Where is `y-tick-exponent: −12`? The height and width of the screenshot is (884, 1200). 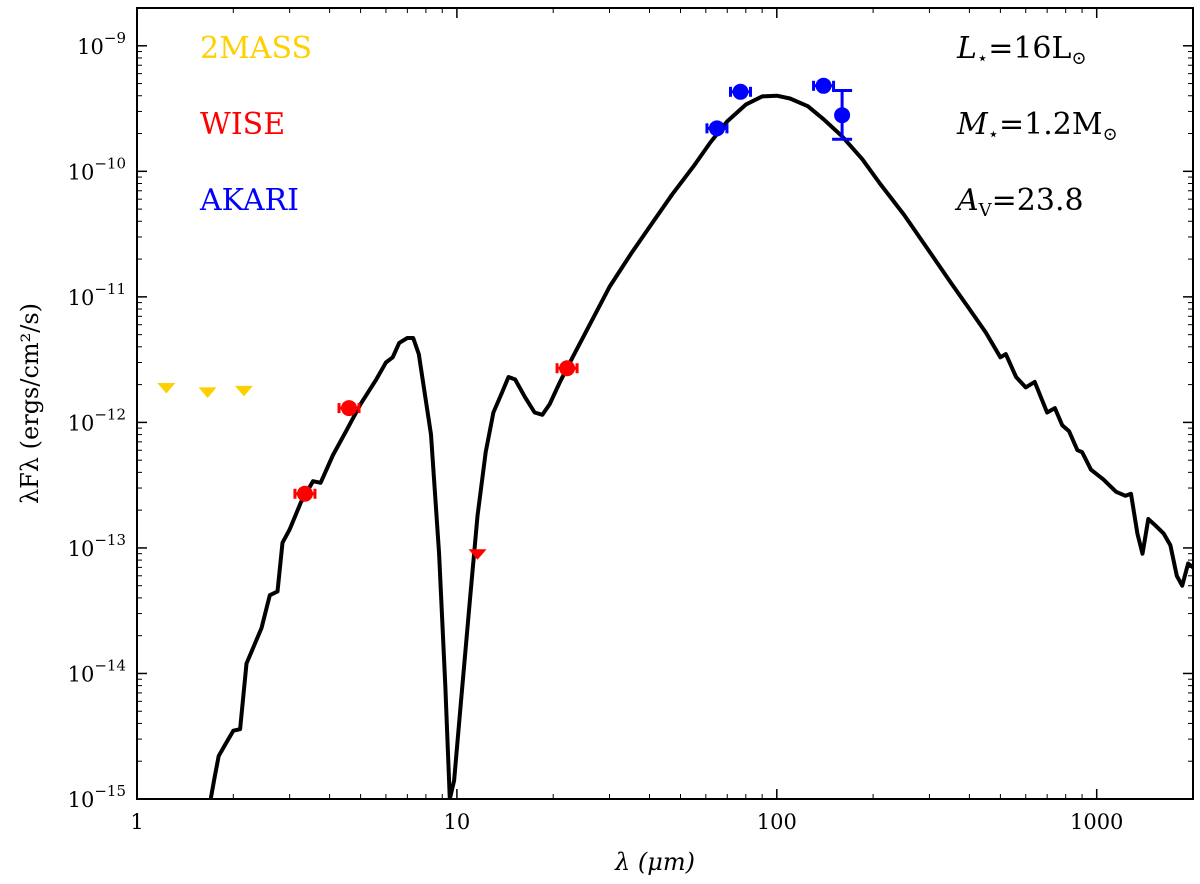
y-tick-exponent: −12 is located at coordinates (110, 414).